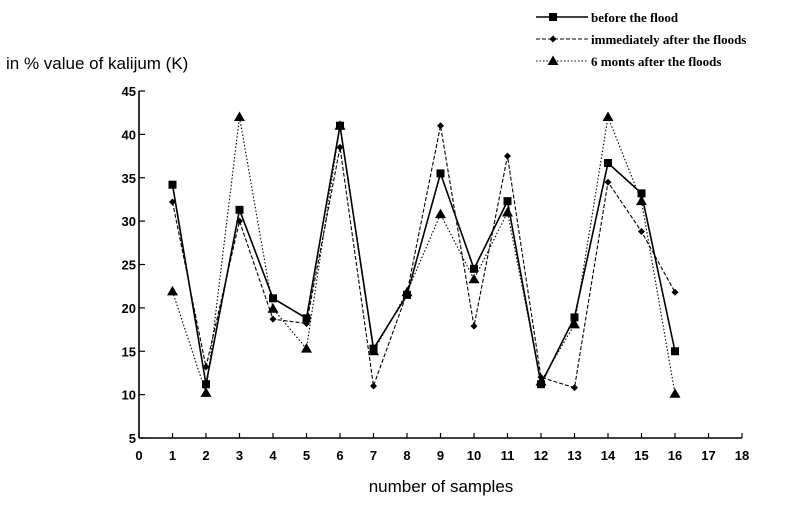 Image resolution: width=810 pixels, height=516 pixels. I want to click on x-tick-label: 2, so click(205, 455).